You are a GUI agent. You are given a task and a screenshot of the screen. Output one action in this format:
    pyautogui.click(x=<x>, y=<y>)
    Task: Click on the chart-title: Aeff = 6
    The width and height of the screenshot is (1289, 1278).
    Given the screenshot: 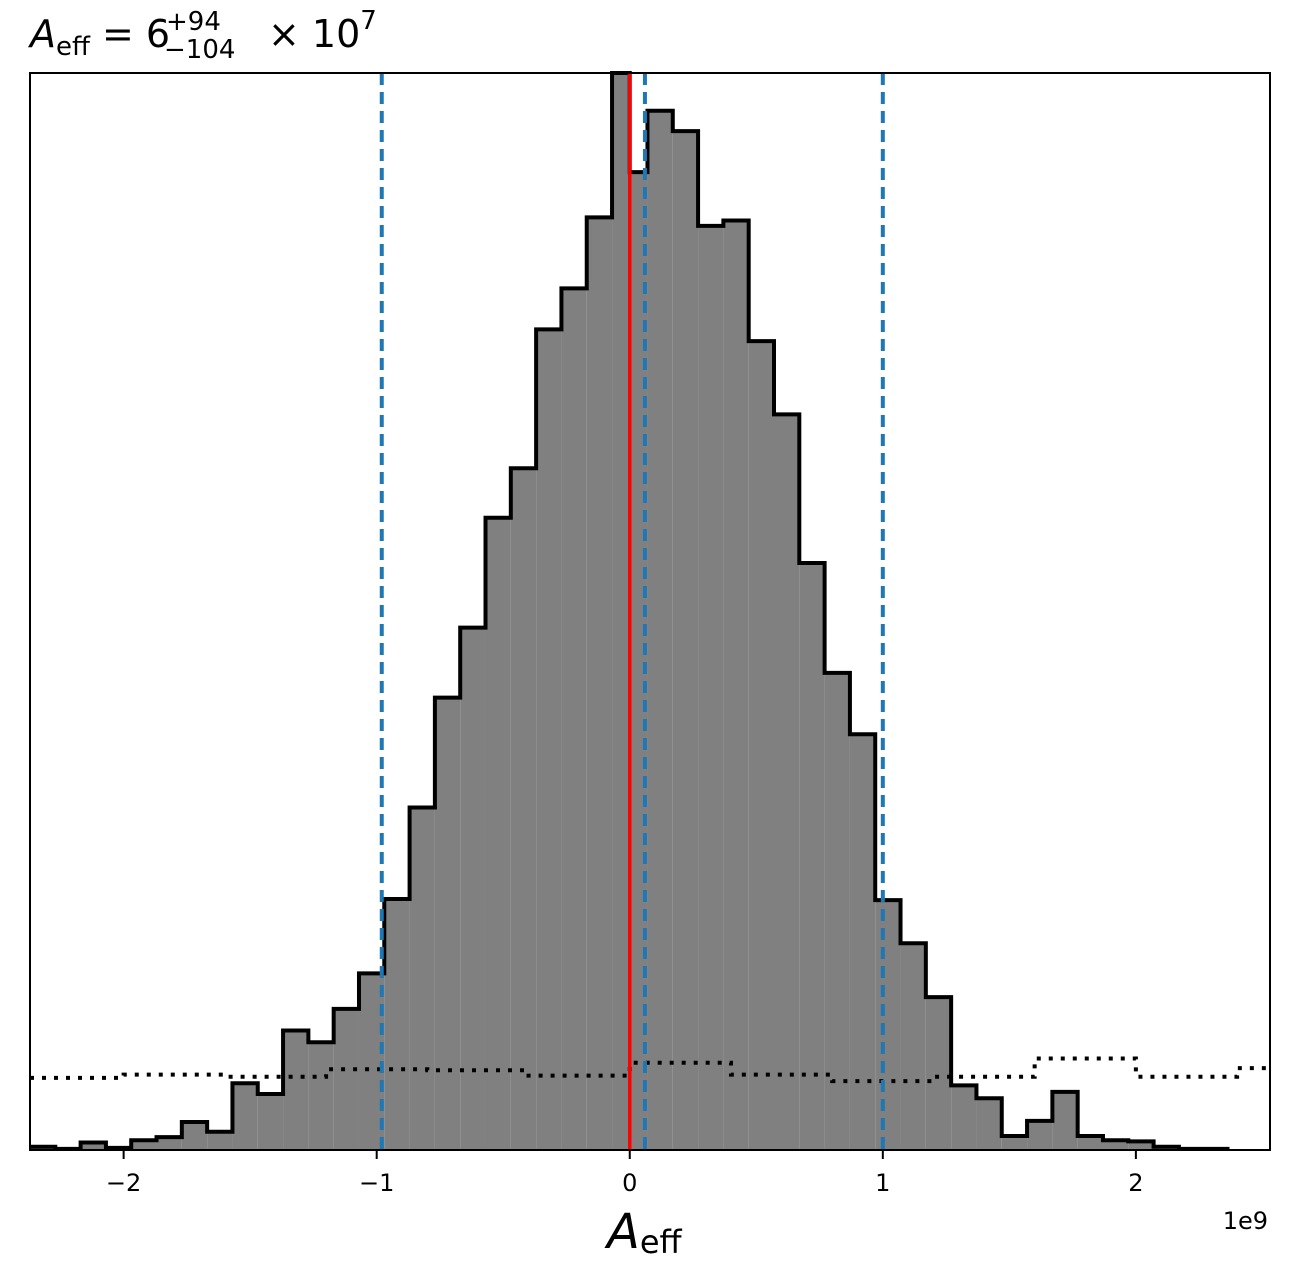 What is the action you would take?
    pyautogui.click(x=98, y=37)
    